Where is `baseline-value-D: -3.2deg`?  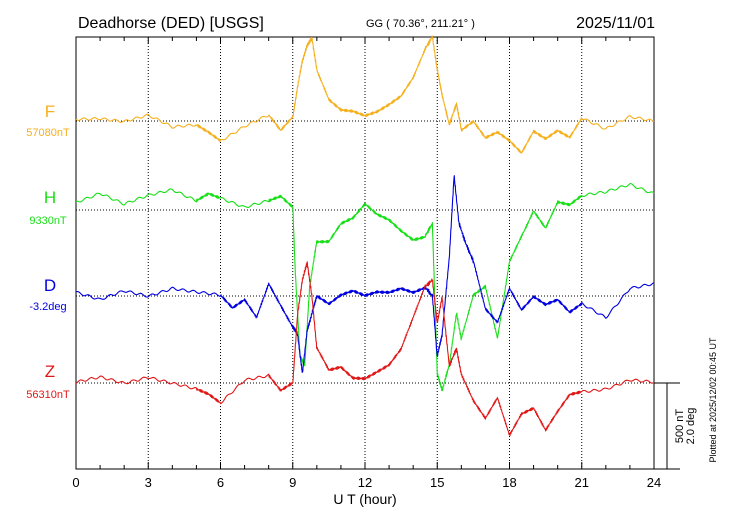
baseline-value-D: -3.2deg is located at coordinates (47, 307).